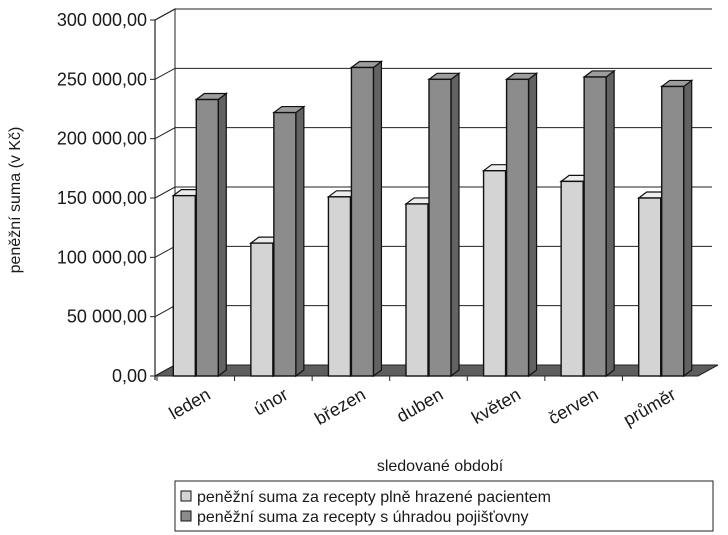 Image resolution: width=728 pixels, height=535 pixels. I want to click on y-tick-label: 200 000,00, so click(102, 139).